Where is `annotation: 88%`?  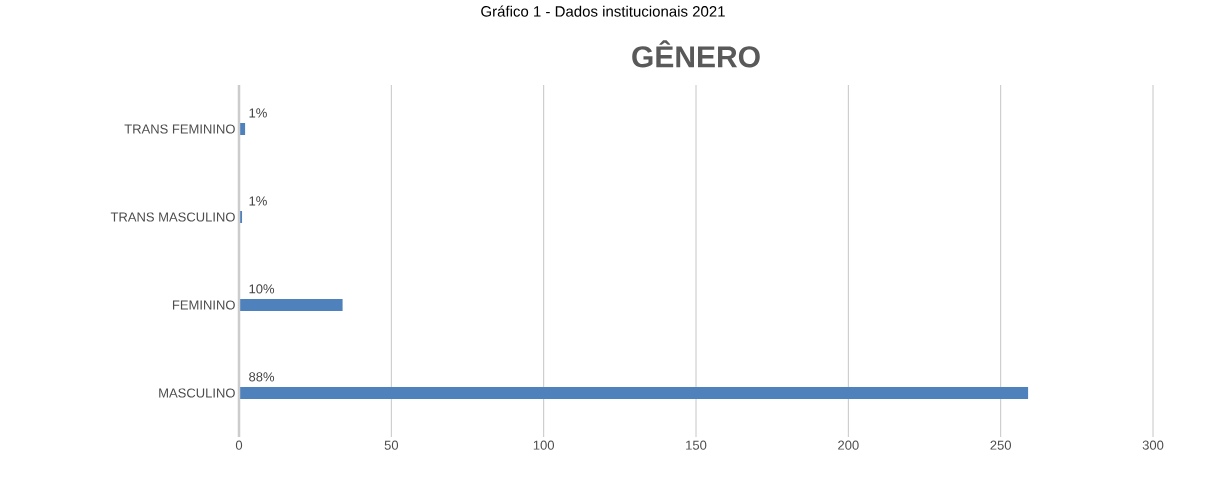 annotation: 88% is located at coordinates (262, 377).